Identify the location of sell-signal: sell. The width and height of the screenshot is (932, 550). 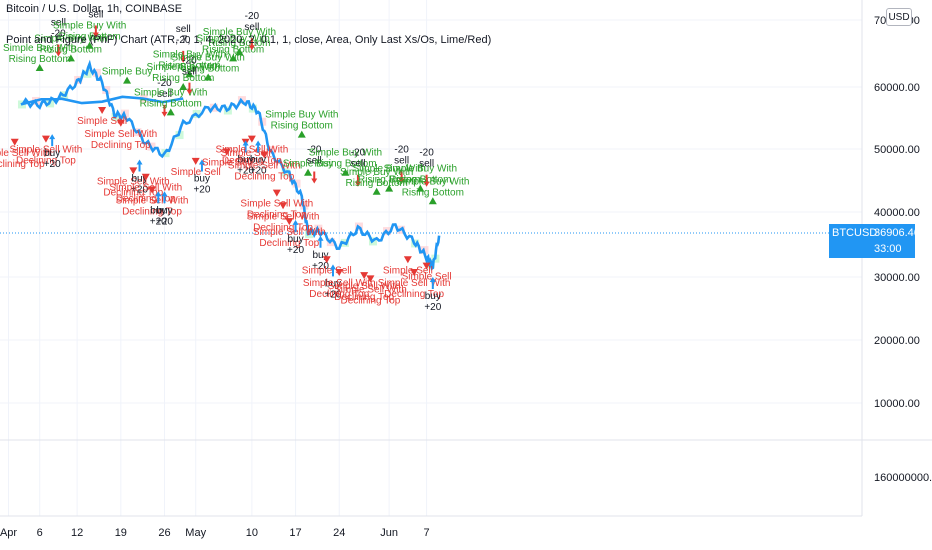
(95, 24).